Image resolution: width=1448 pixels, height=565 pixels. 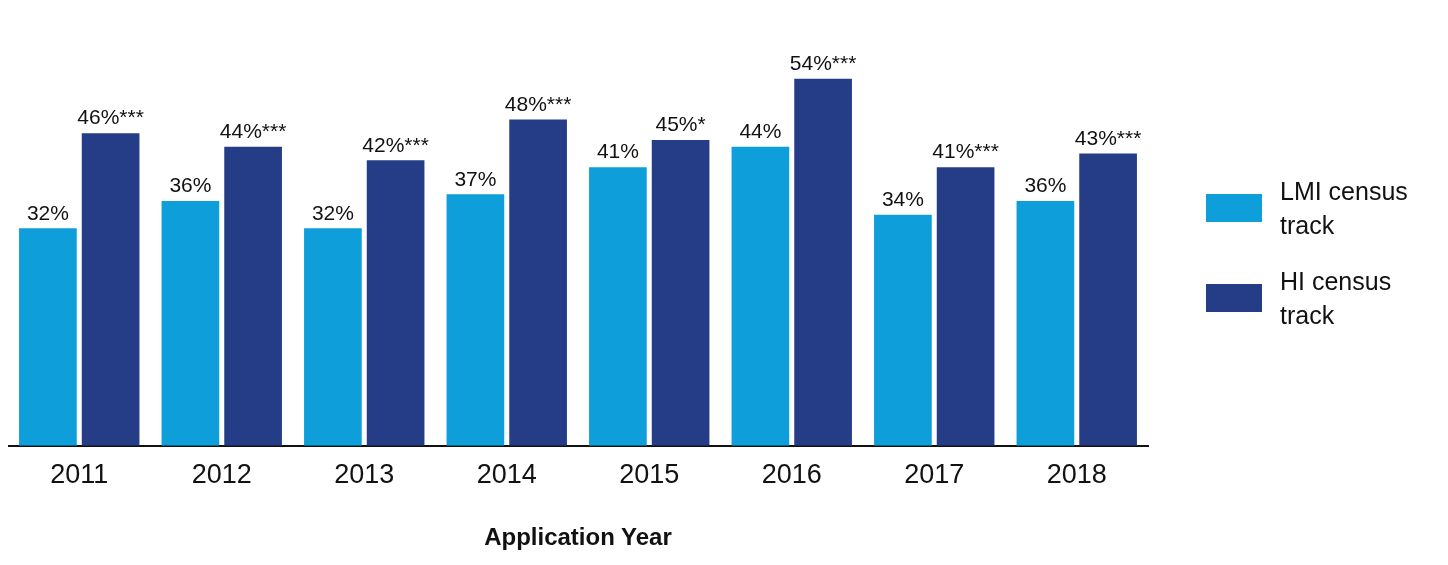 What do you see at coordinates (506, 474) in the screenshot?
I see `x-tick-label: 2014` at bounding box center [506, 474].